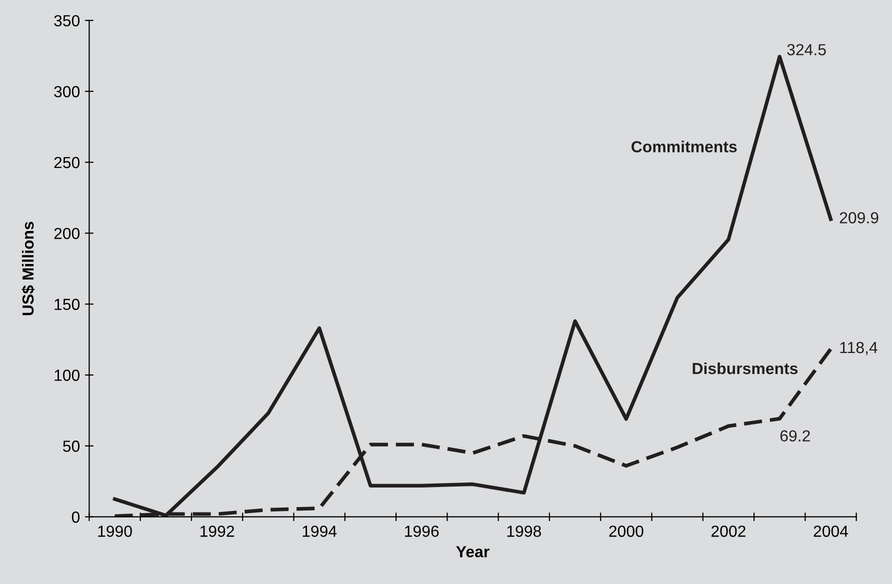 The height and width of the screenshot is (584, 892). What do you see at coordinates (859, 349) in the screenshot?
I see `data-label: 118,4` at bounding box center [859, 349].